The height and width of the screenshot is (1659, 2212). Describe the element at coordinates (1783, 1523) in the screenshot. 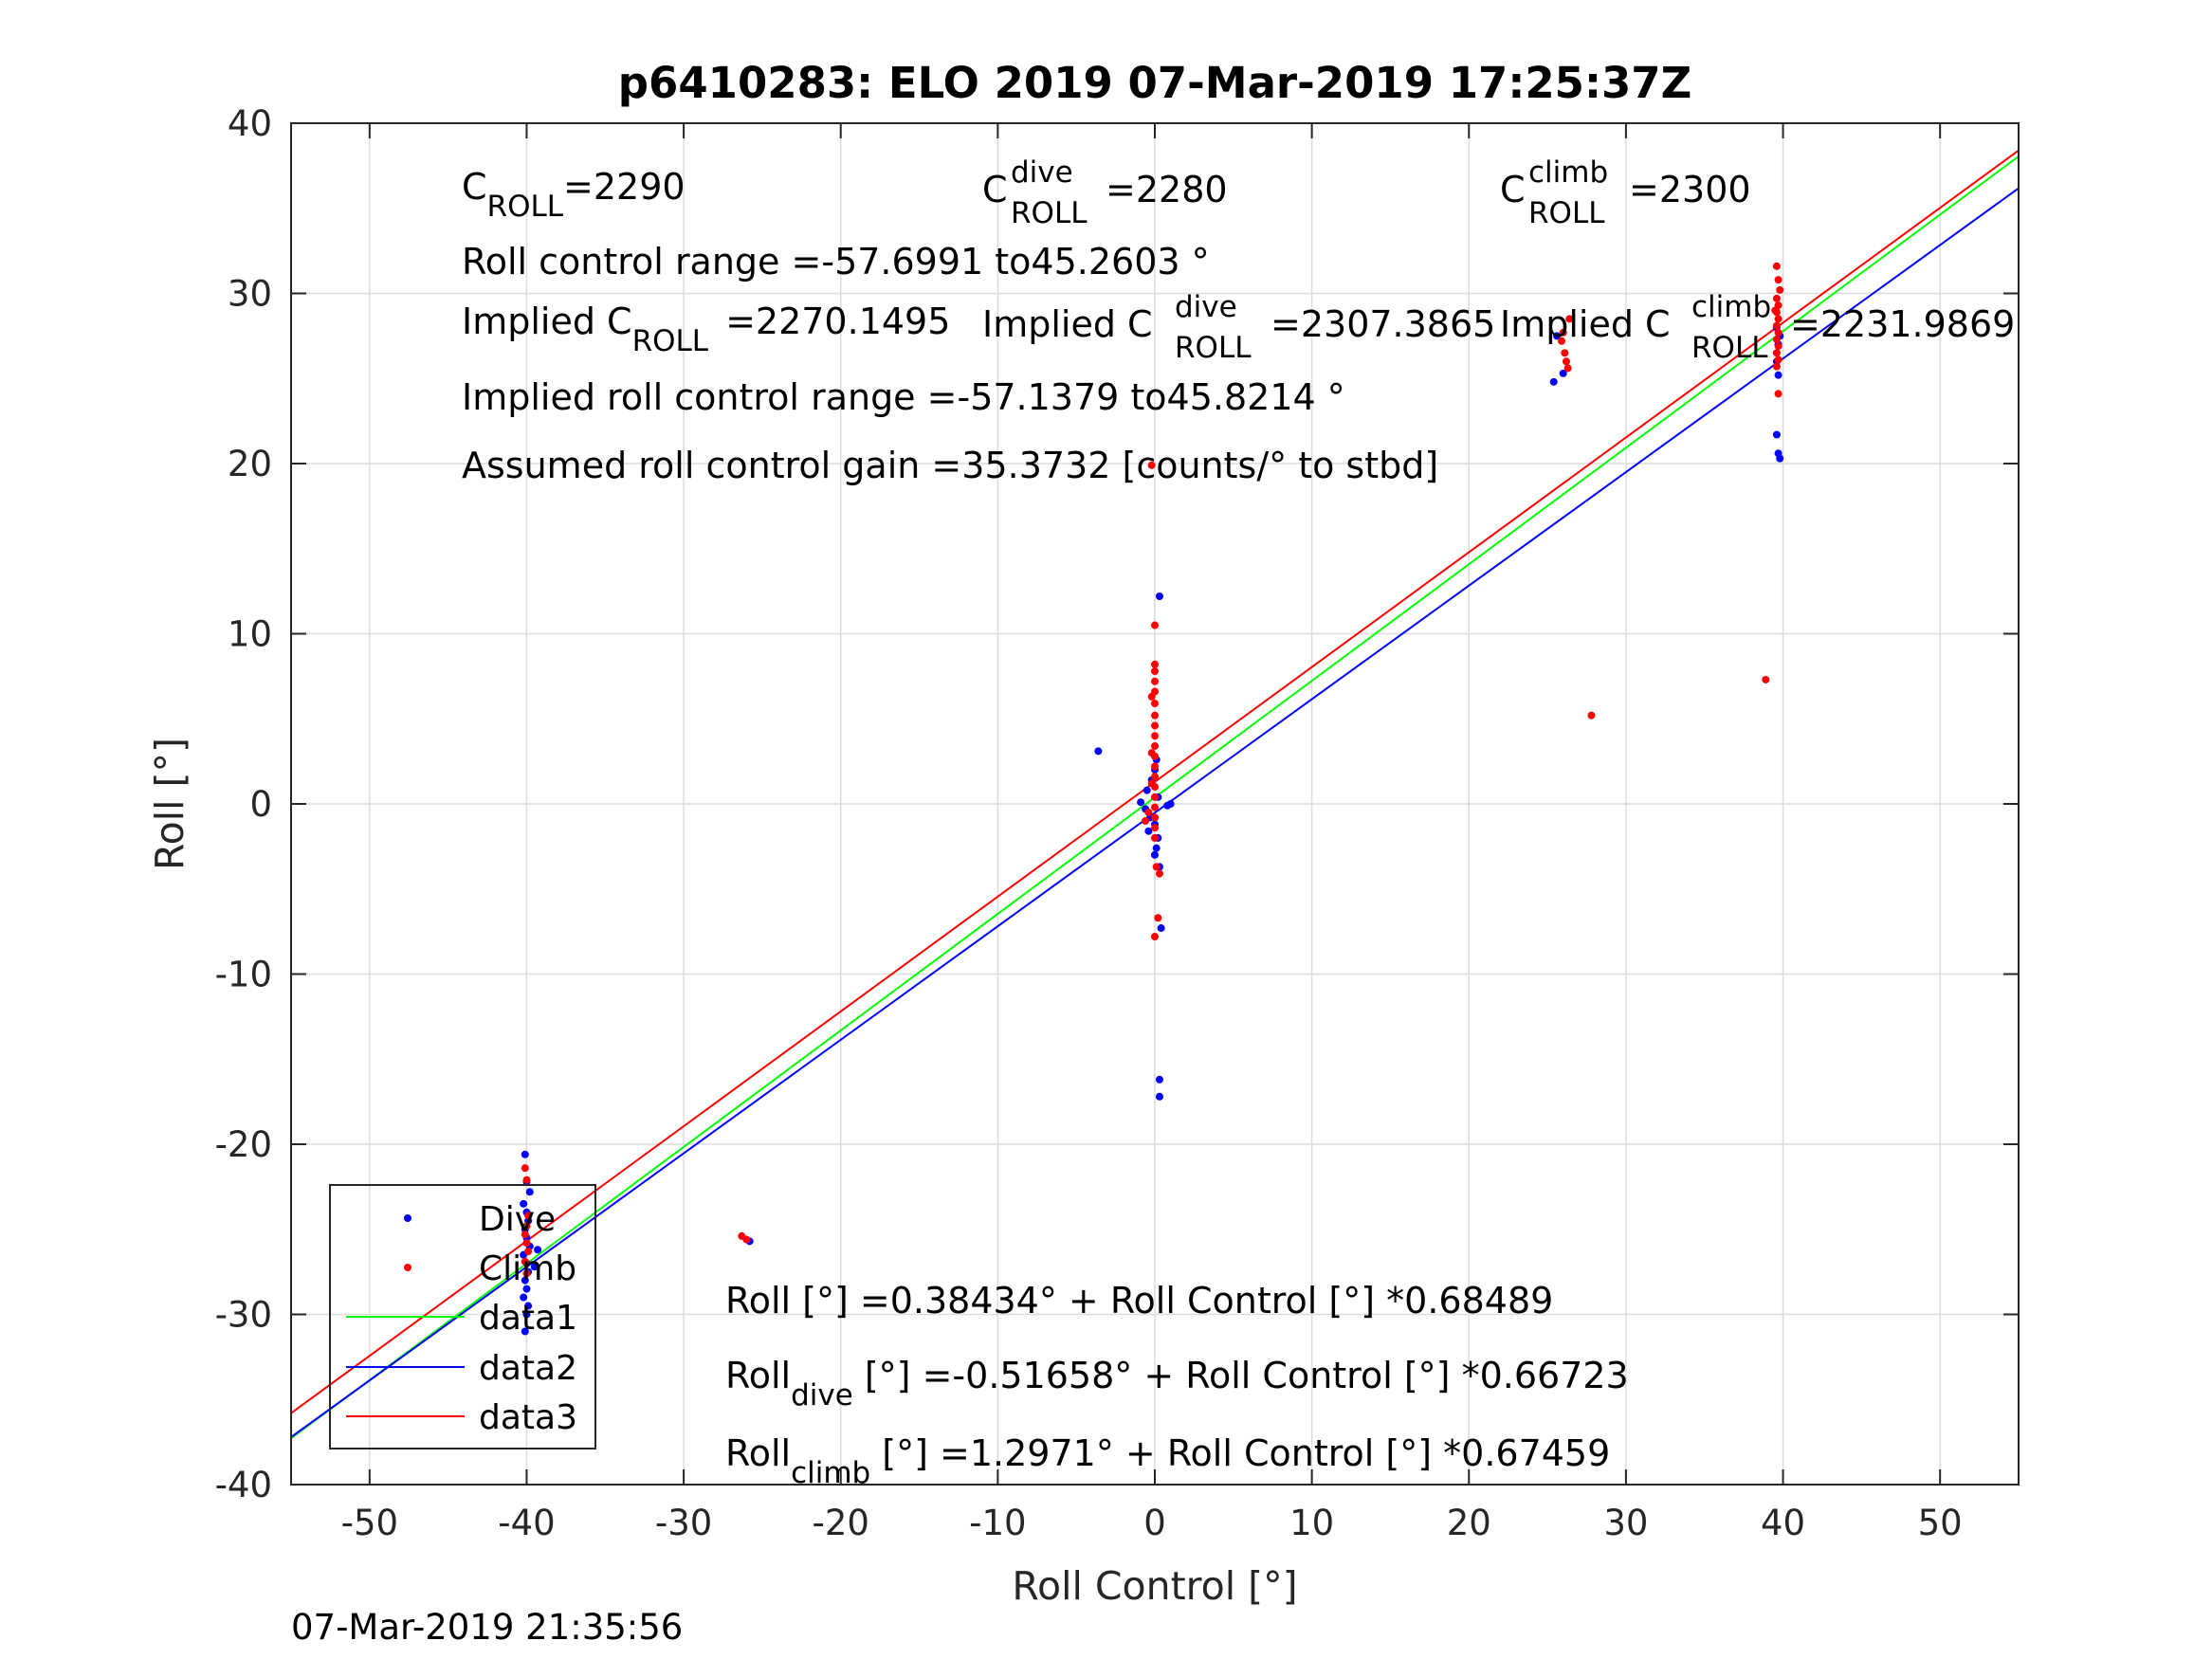

I see `x-tick-label: 40` at that location.